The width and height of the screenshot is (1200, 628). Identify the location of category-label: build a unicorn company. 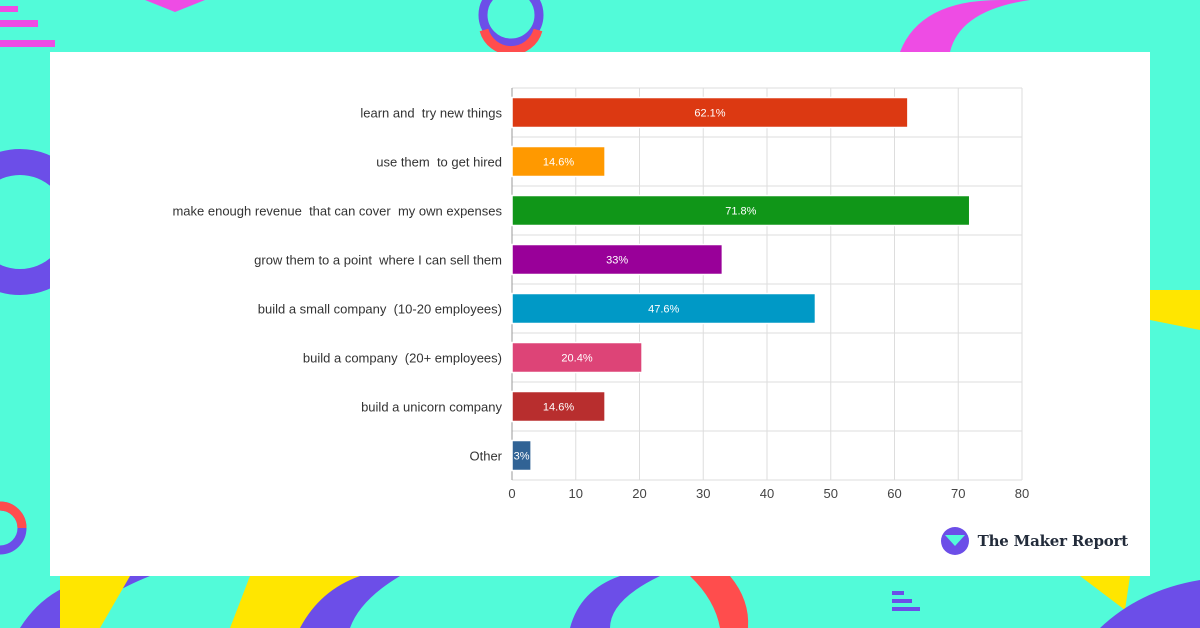
(431, 407).